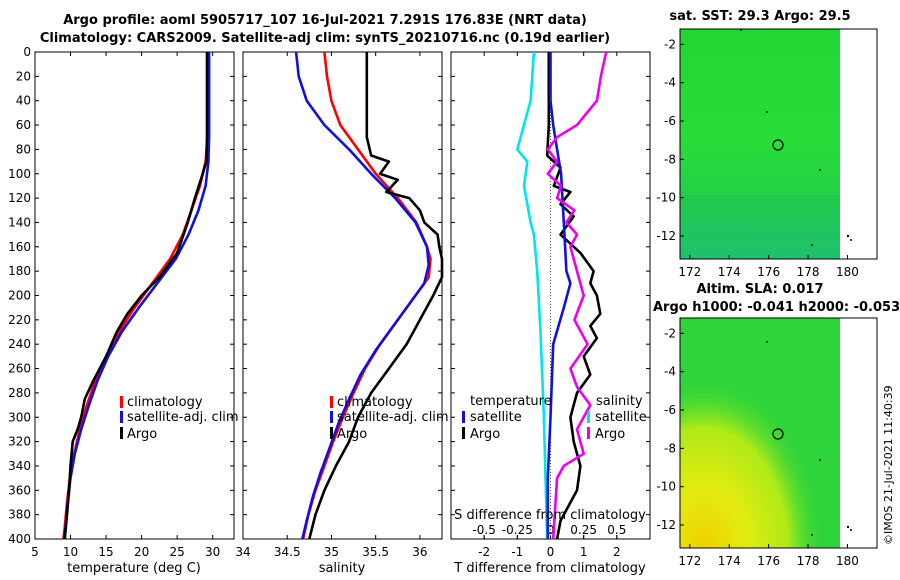  Describe the element at coordinates (549, 568) in the screenshot. I see `difference-xlabel: T difference from climatology` at that location.